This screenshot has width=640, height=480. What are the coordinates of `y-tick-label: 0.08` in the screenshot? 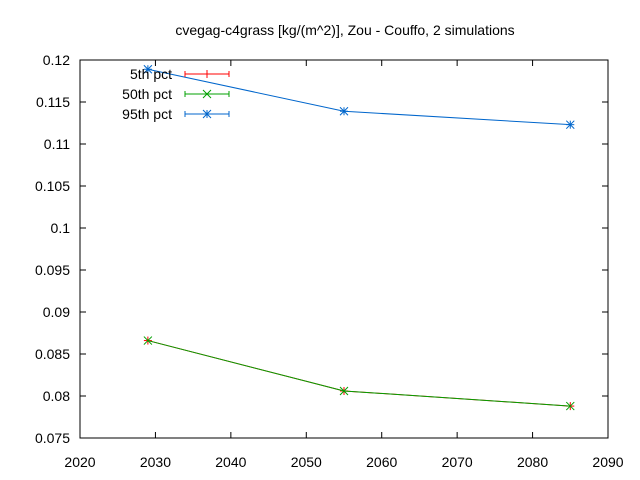 It's located at (56, 396).